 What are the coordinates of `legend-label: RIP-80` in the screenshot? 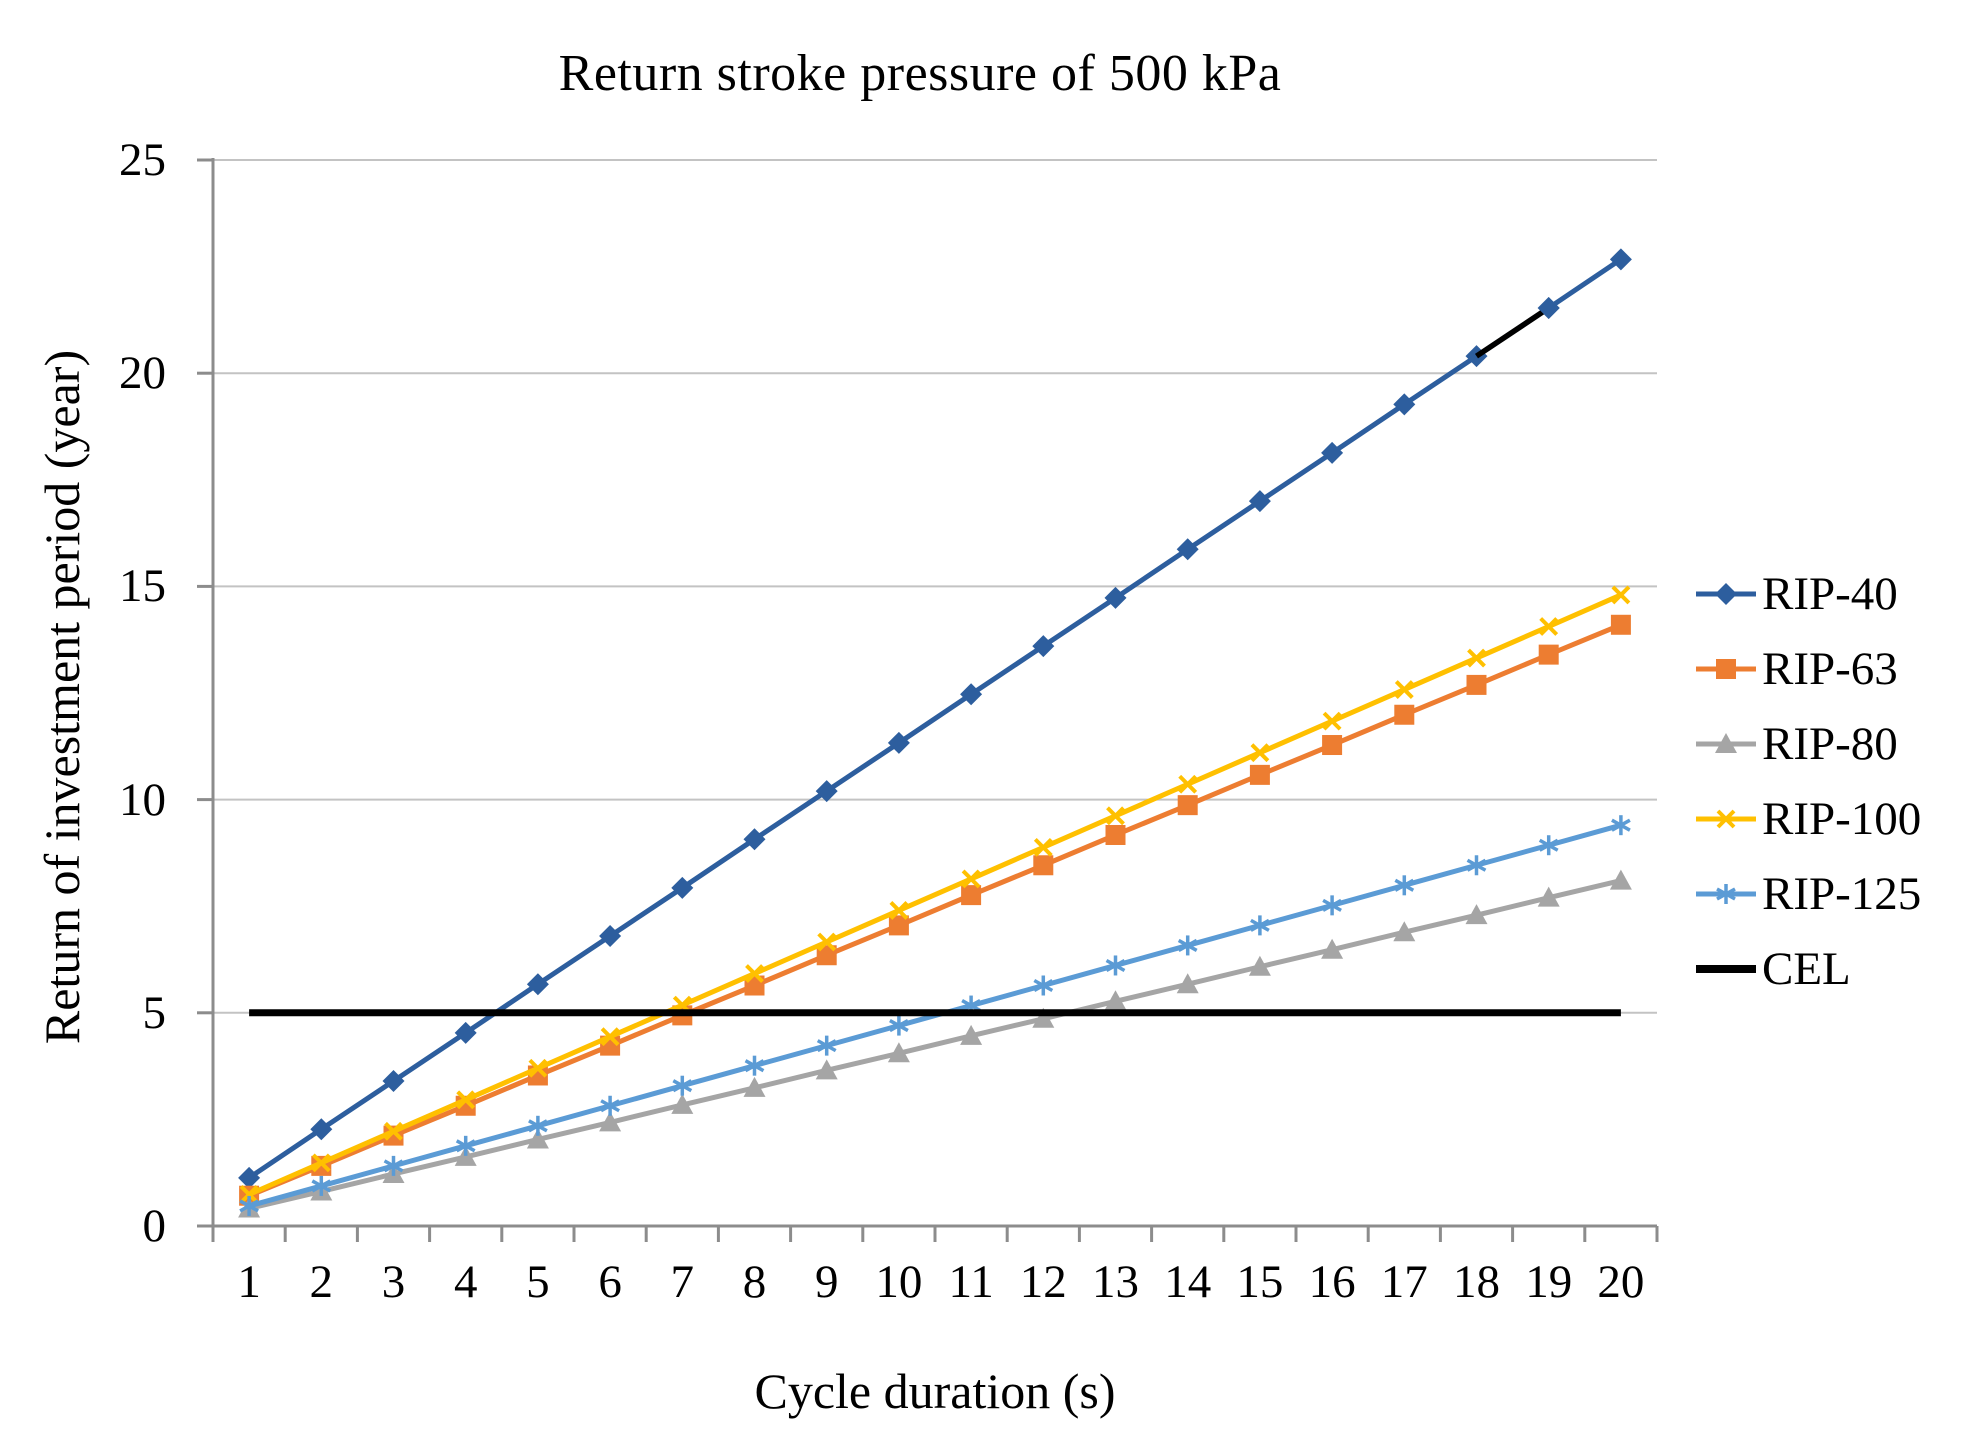 It's located at (1830, 743).